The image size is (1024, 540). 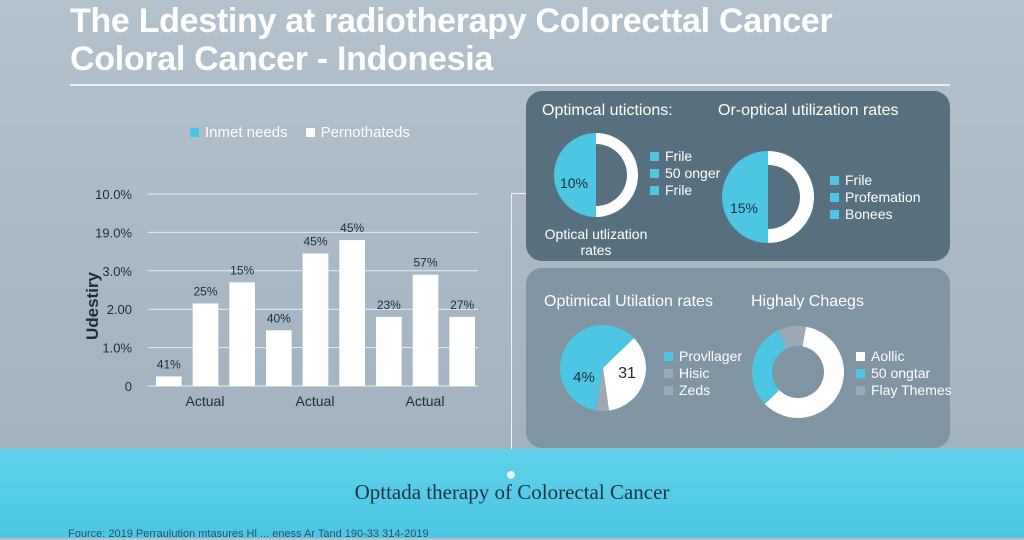 I want to click on y-axis-label: Udestiry, so click(x=92, y=305).